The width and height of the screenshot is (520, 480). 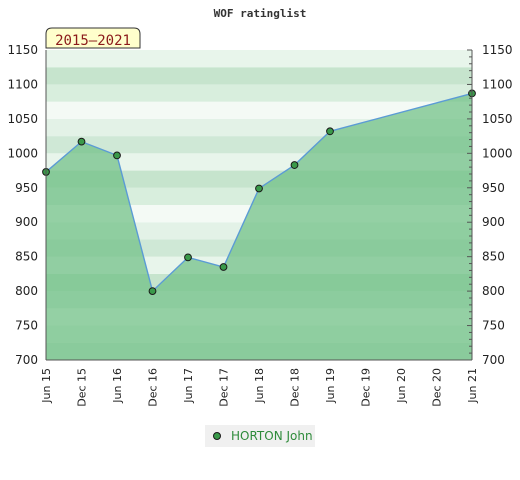 I want to click on x-tick-4: Jun 17, so click(x=188, y=386).